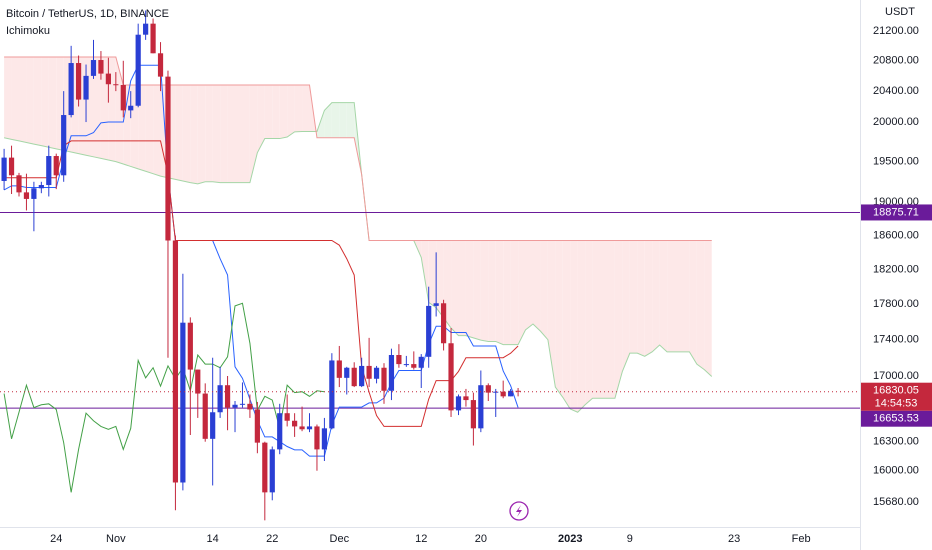  I want to click on y-tick-label: 17000.00, so click(896, 376).